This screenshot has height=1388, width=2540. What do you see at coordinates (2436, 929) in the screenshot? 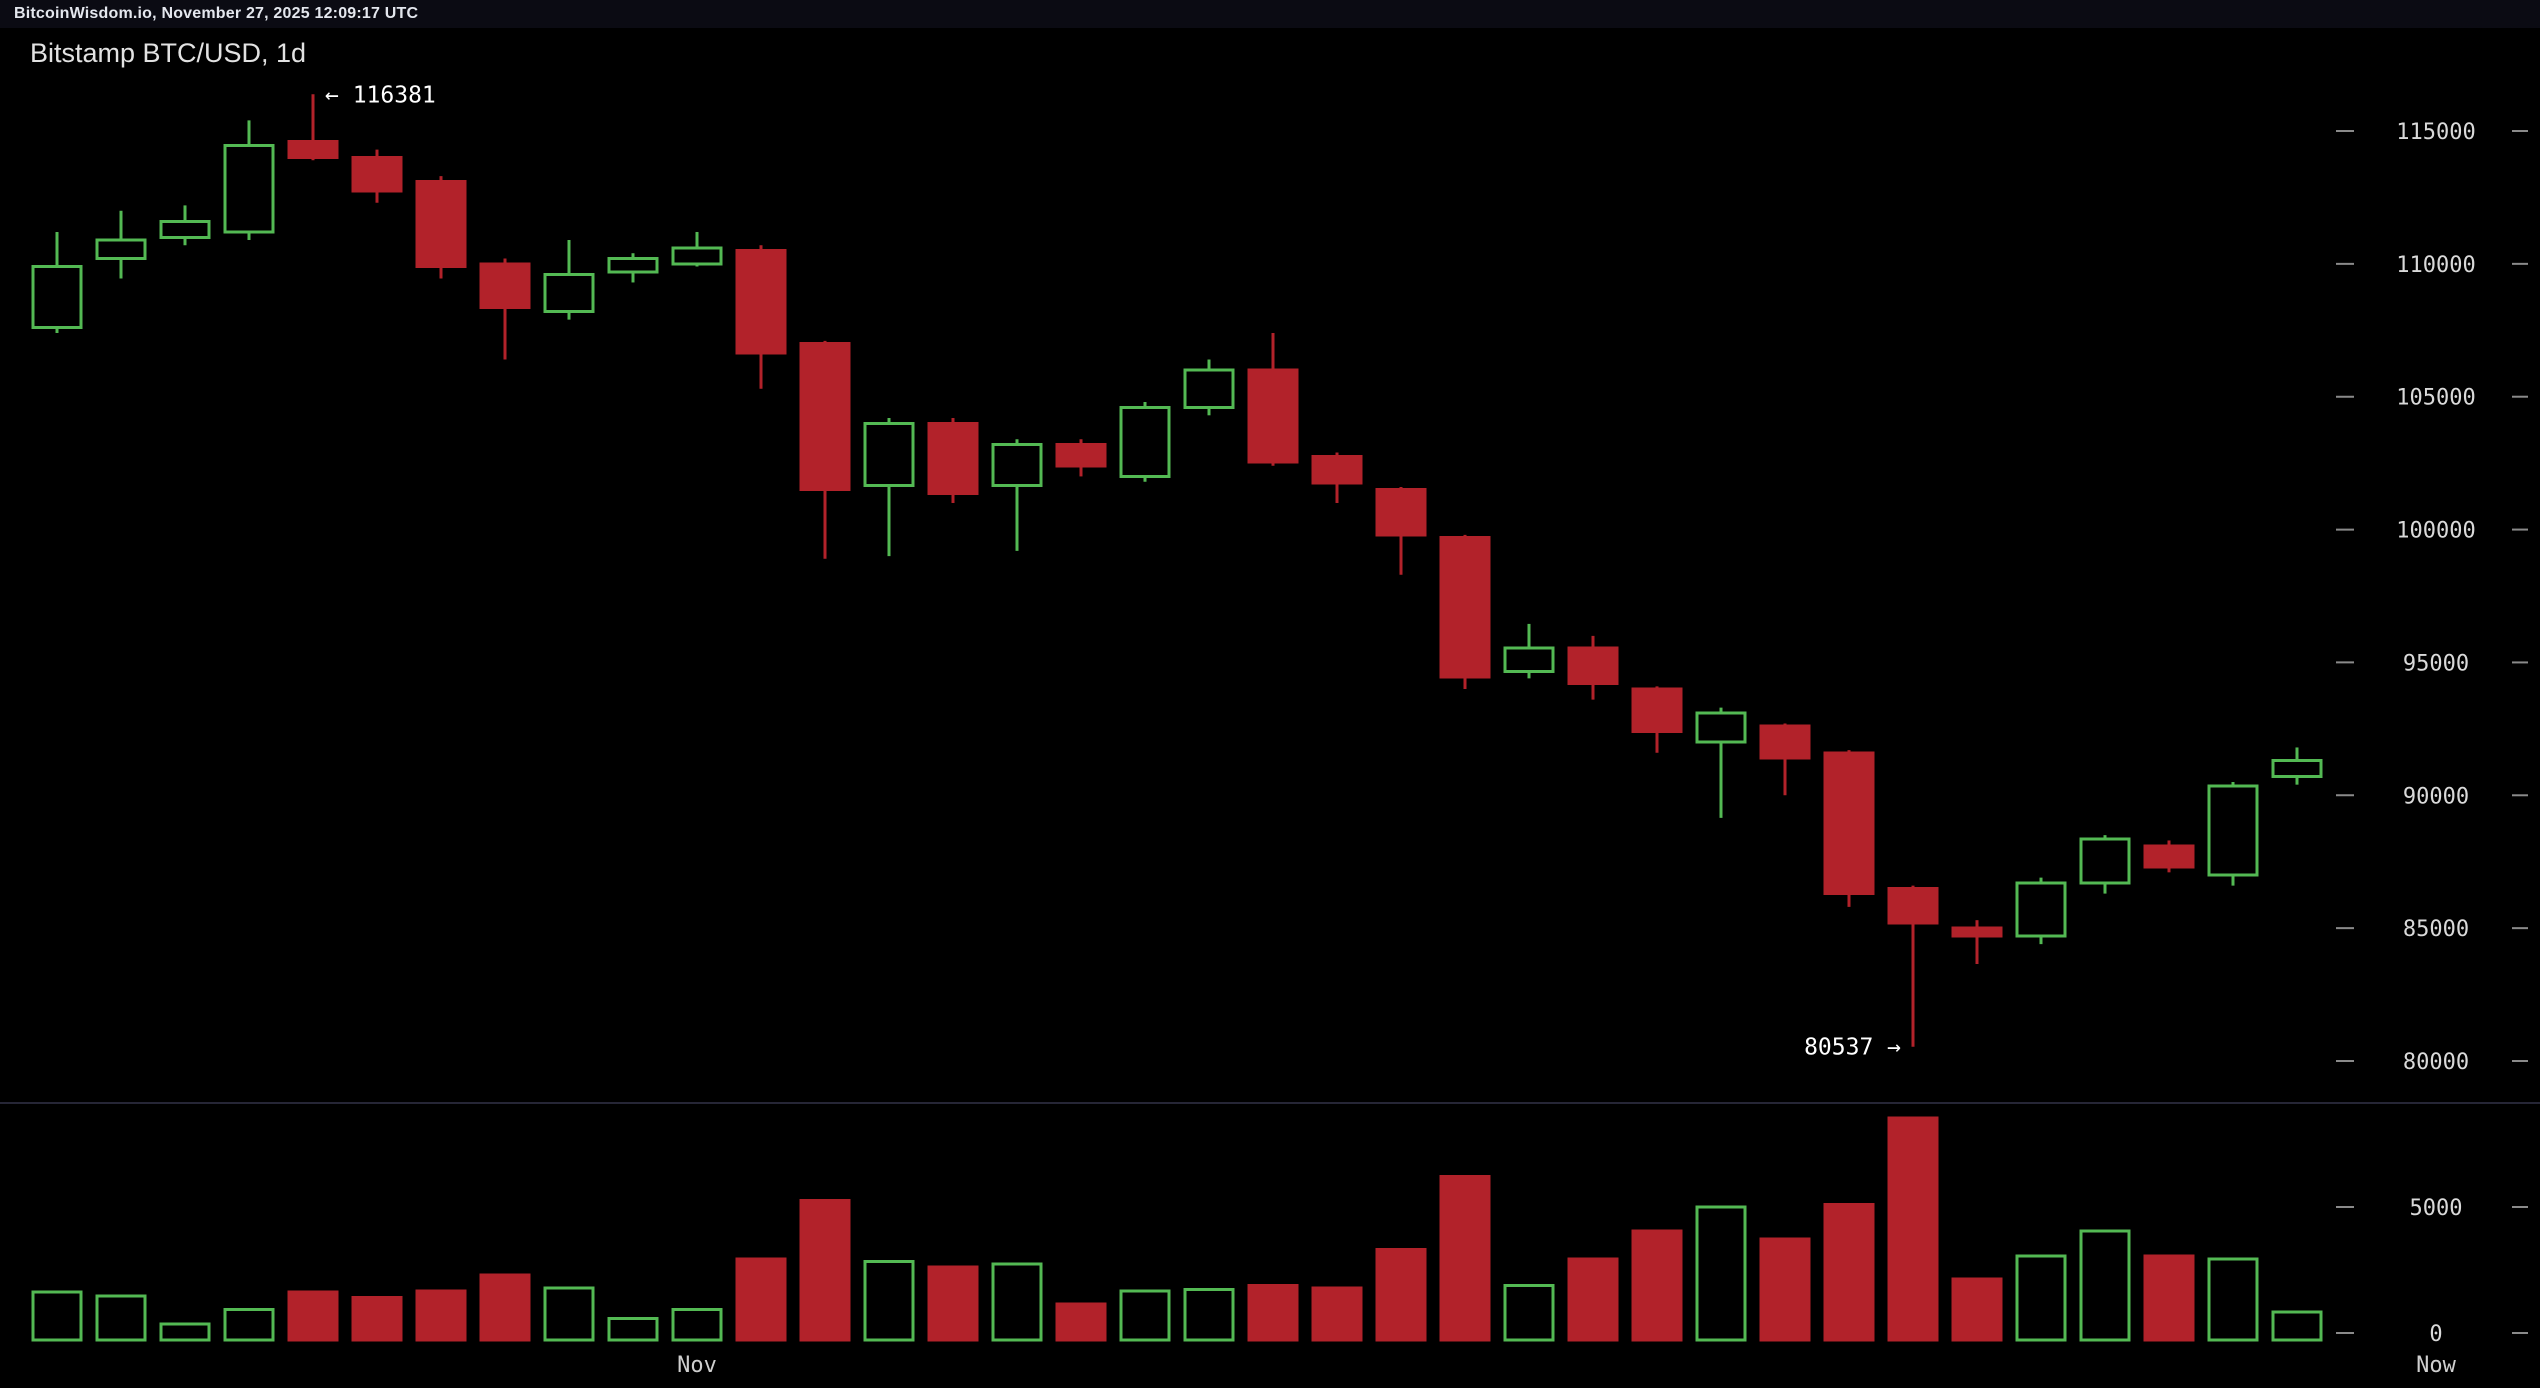
I see `price-tick-label: 85000` at bounding box center [2436, 929].